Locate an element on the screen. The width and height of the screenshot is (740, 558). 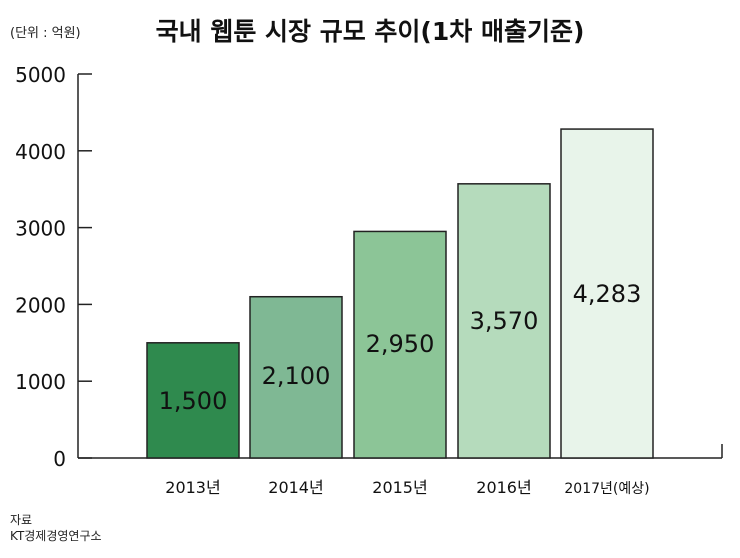
bar-value-label: 1,500 is located at coordinates (193, 401).